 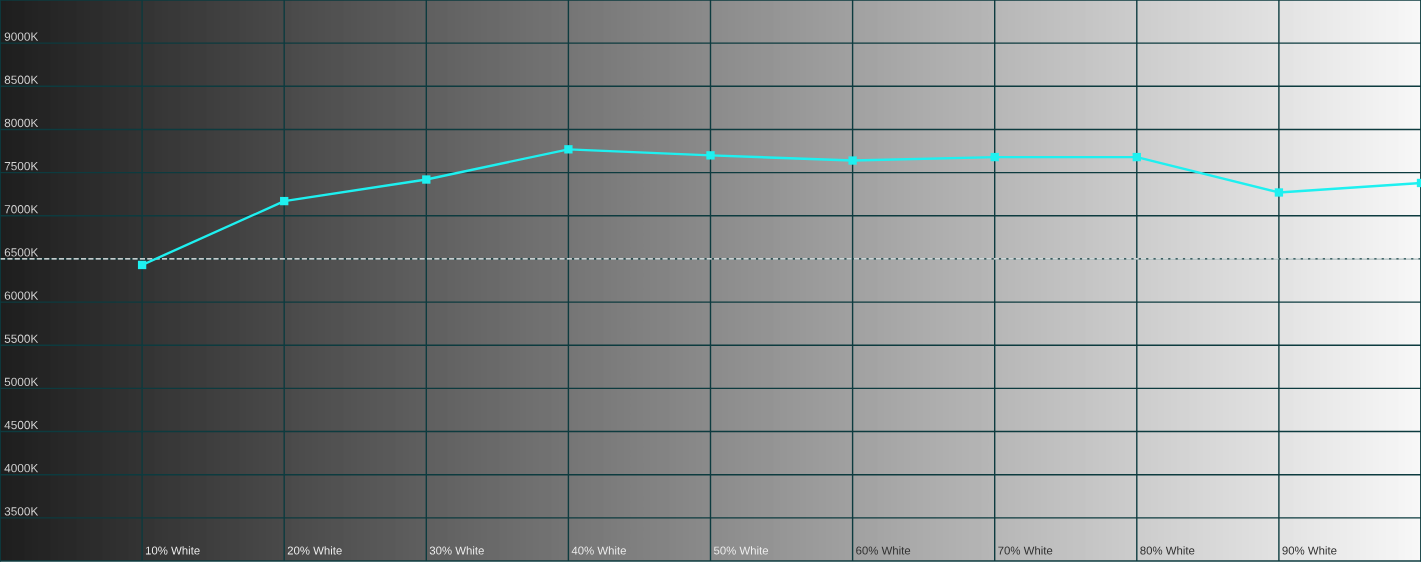 What do you see at coordinates (456, 550) in the screenshot?
I see `x-tick-label: 30% White` at bounding box center [456, 550].